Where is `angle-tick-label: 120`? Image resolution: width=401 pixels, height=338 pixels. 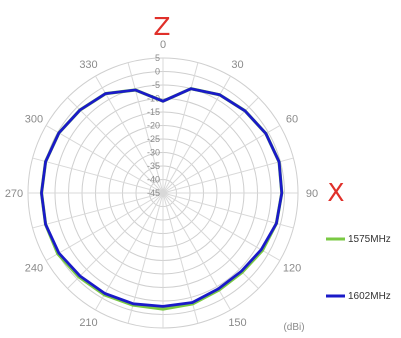
angle-tick-label: 120 is located at coordinates (292, 269).